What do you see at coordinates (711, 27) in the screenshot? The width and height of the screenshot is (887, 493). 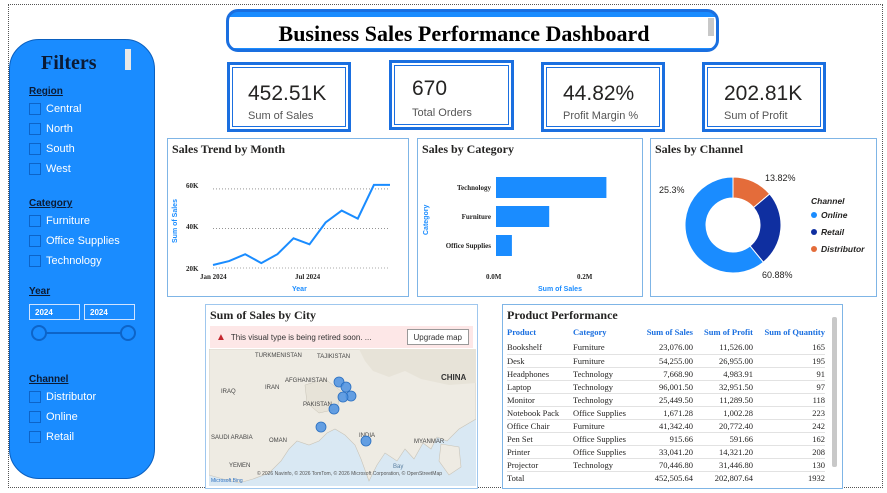 I see `banner-handle` at bounding box center [711, 27].